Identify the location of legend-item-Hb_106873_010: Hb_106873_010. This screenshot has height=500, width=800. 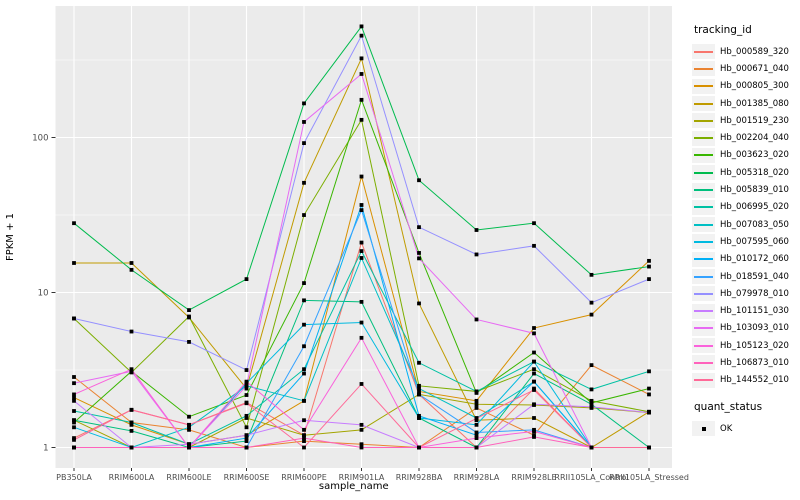
(746, 362).